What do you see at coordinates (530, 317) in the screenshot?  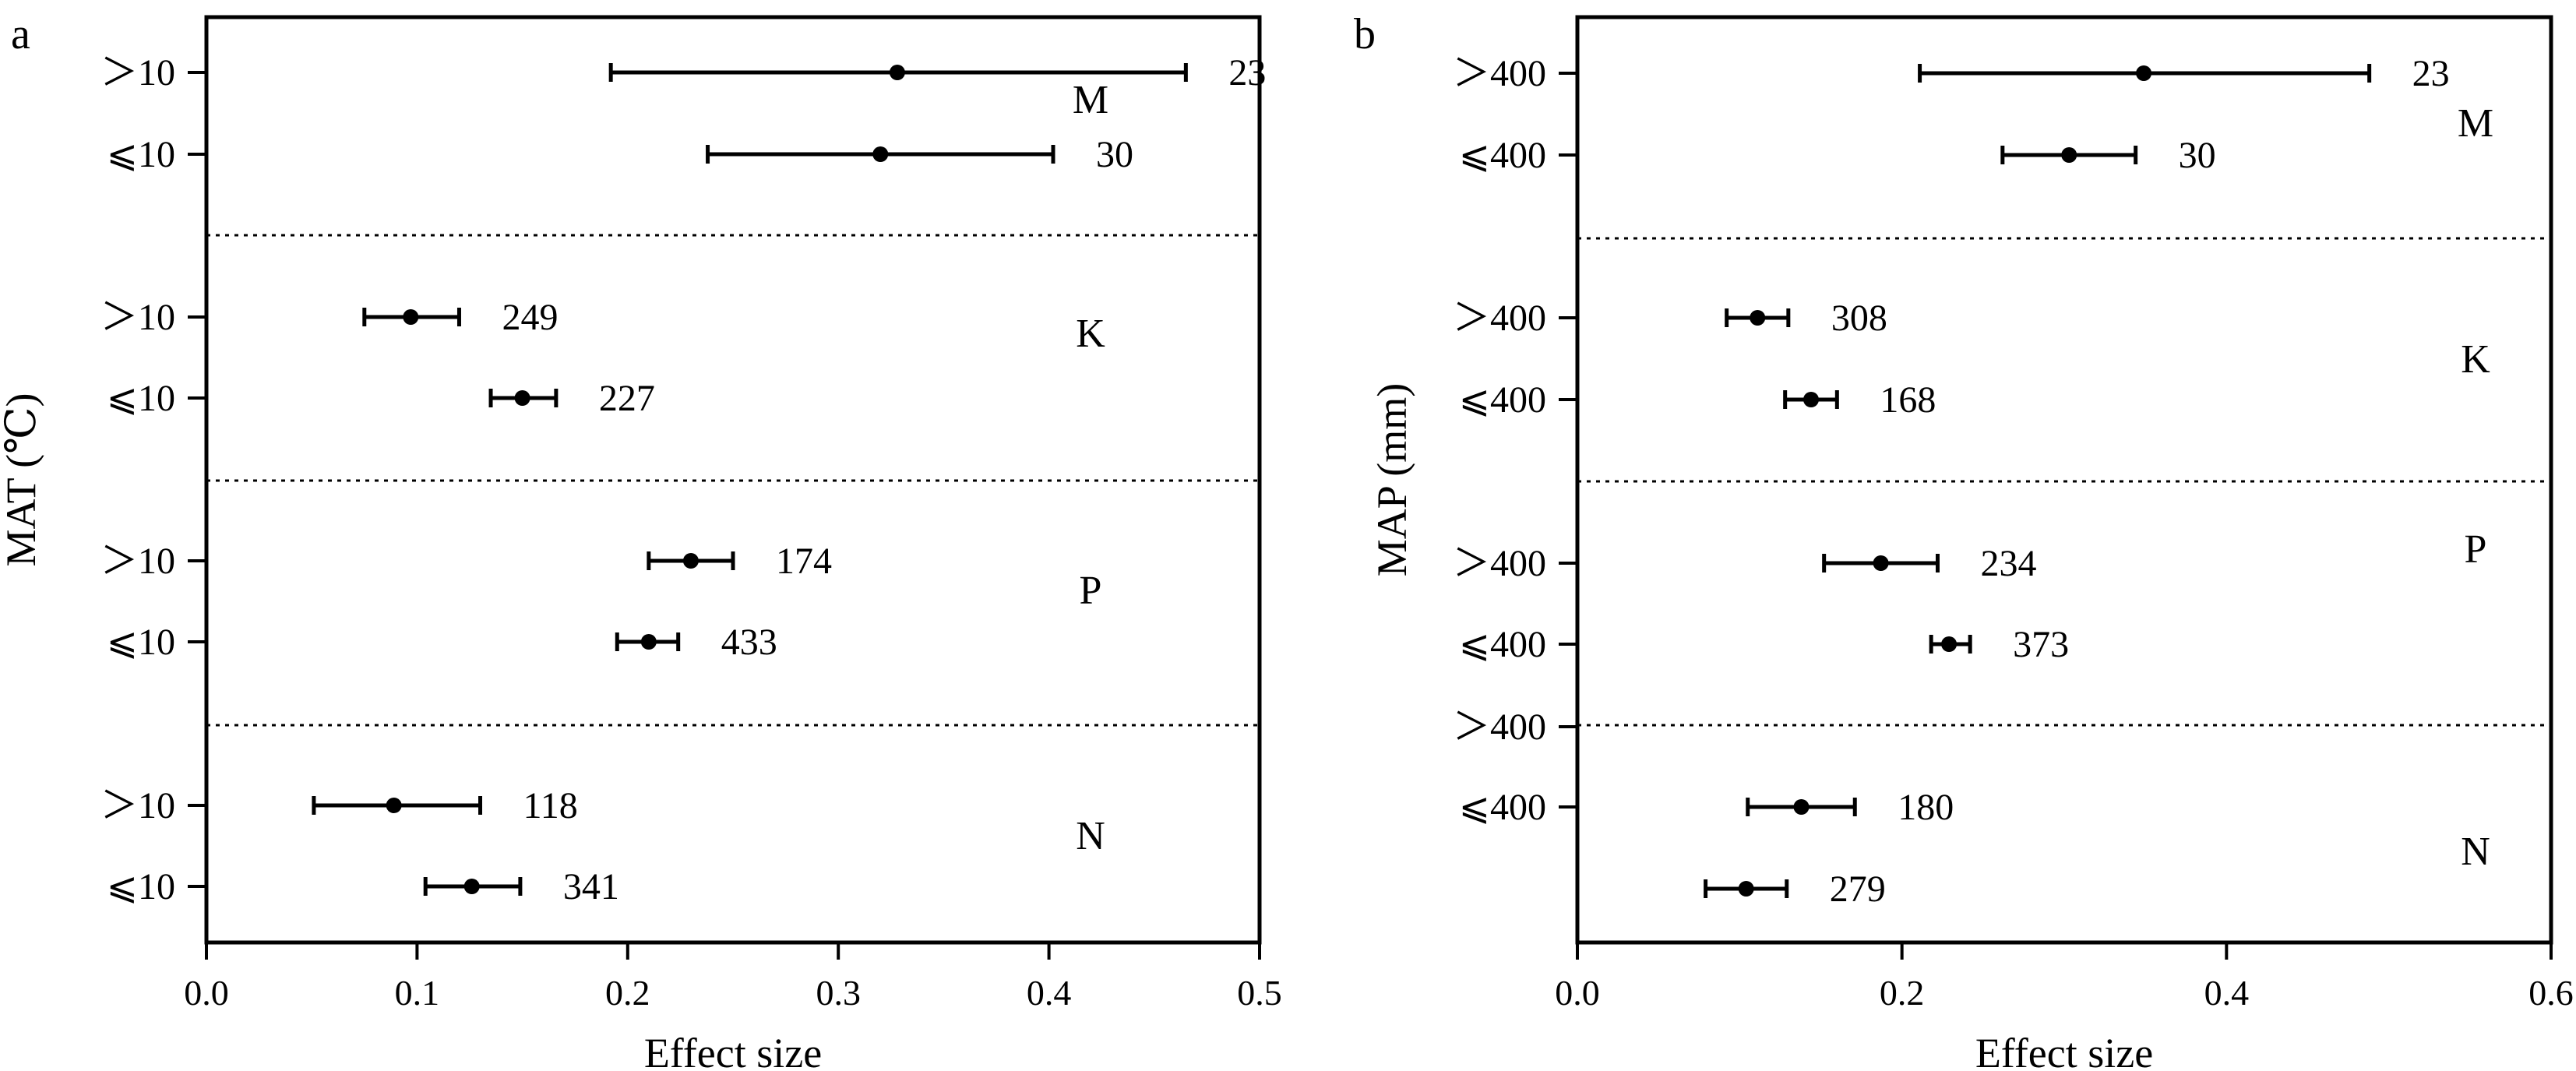 I see `sample-size-label: 249` at bounding box center [530, 317].